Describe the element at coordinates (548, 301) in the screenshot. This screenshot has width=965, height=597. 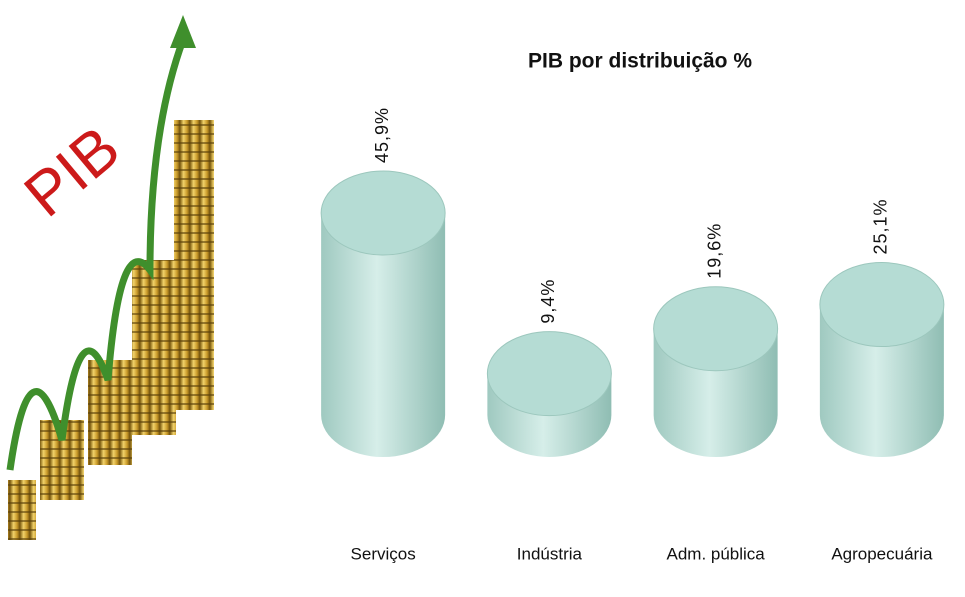
I see `value-label: 9,4%` at that location.